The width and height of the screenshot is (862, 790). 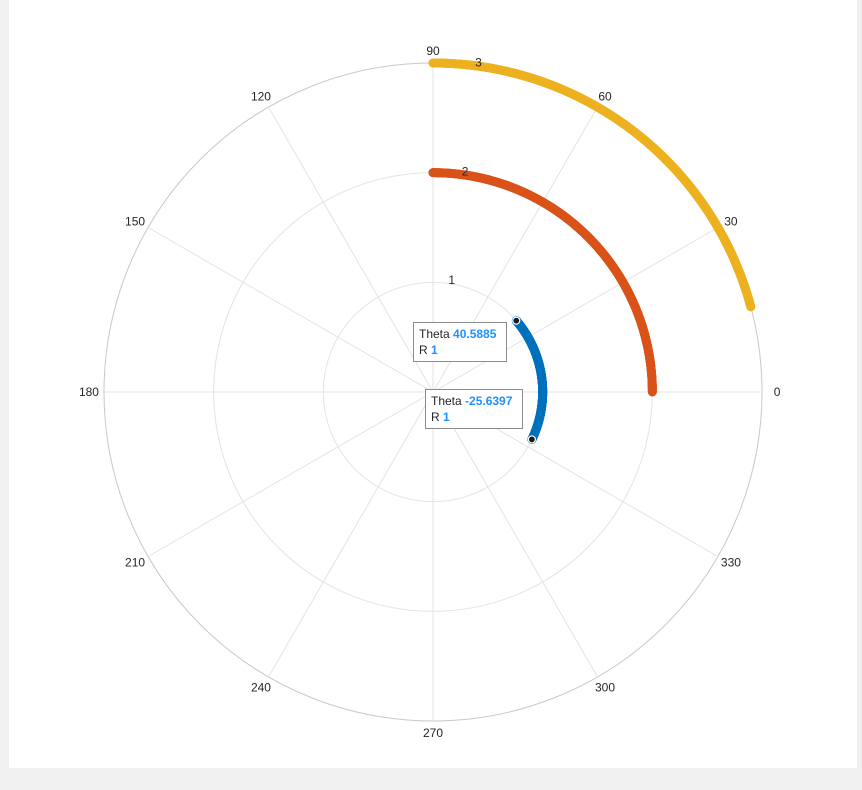 What do you see at coordinates (135, 221) in the screenshot?
I see `theta-tick-label: 150` at bounding box center [135, 221].